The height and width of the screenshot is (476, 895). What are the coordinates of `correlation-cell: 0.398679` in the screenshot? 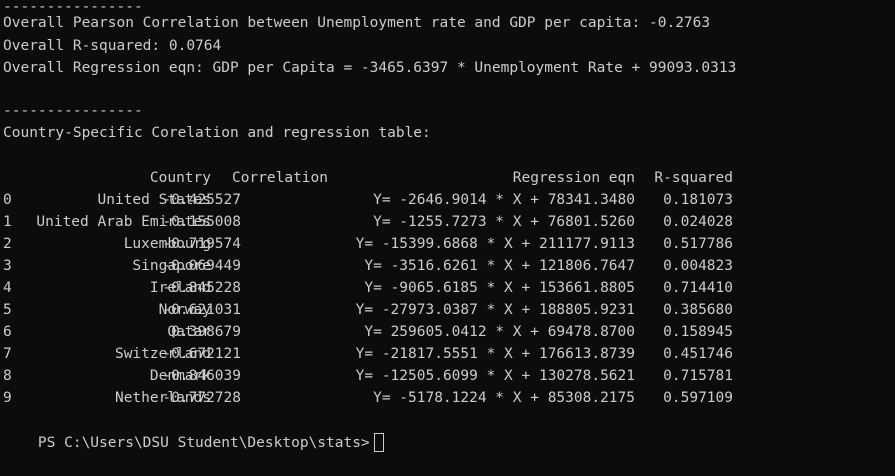 It's located at (206, 332).